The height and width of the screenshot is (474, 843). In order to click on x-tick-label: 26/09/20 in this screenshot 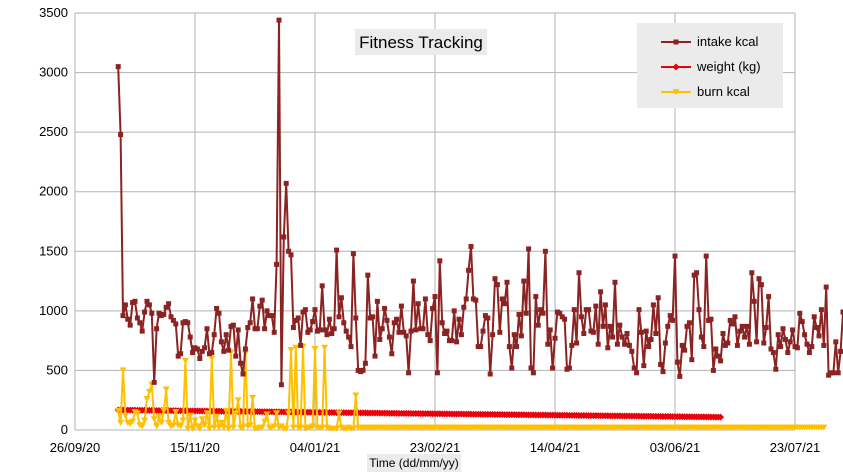, I will do `click(75, 447)`.